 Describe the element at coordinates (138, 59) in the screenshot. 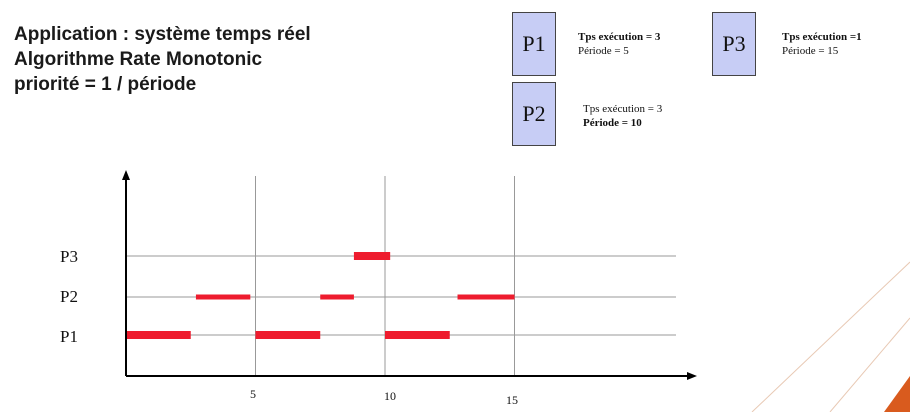

I see `title-line-2: Algorithme Rate Monotonic` at that location.